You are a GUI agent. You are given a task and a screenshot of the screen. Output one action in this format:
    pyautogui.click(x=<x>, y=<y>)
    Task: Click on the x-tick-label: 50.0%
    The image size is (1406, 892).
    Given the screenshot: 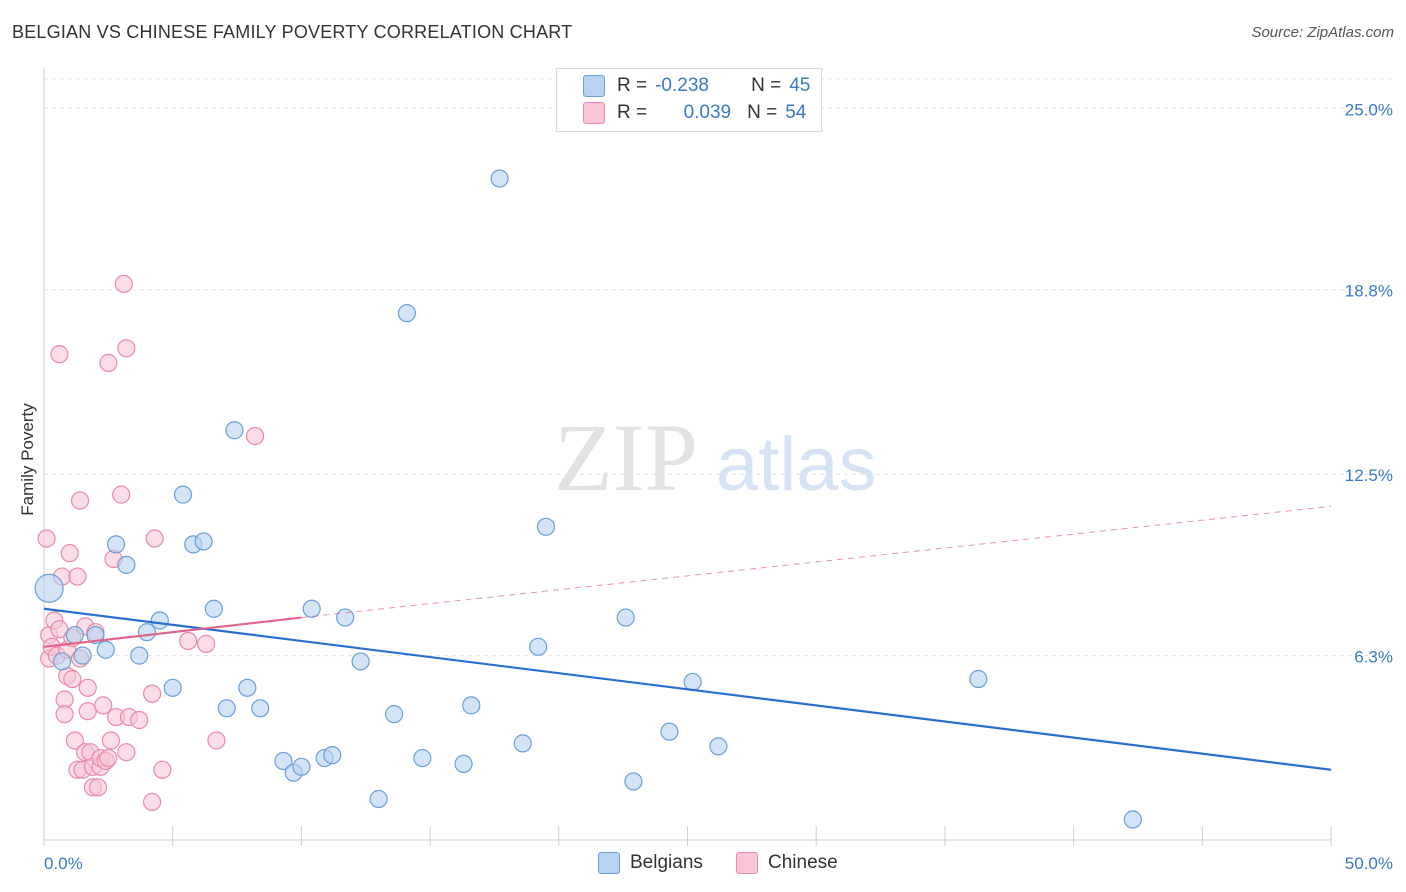 What is the action you would take?
    pyautogui.click(x=1369, y=863)
    